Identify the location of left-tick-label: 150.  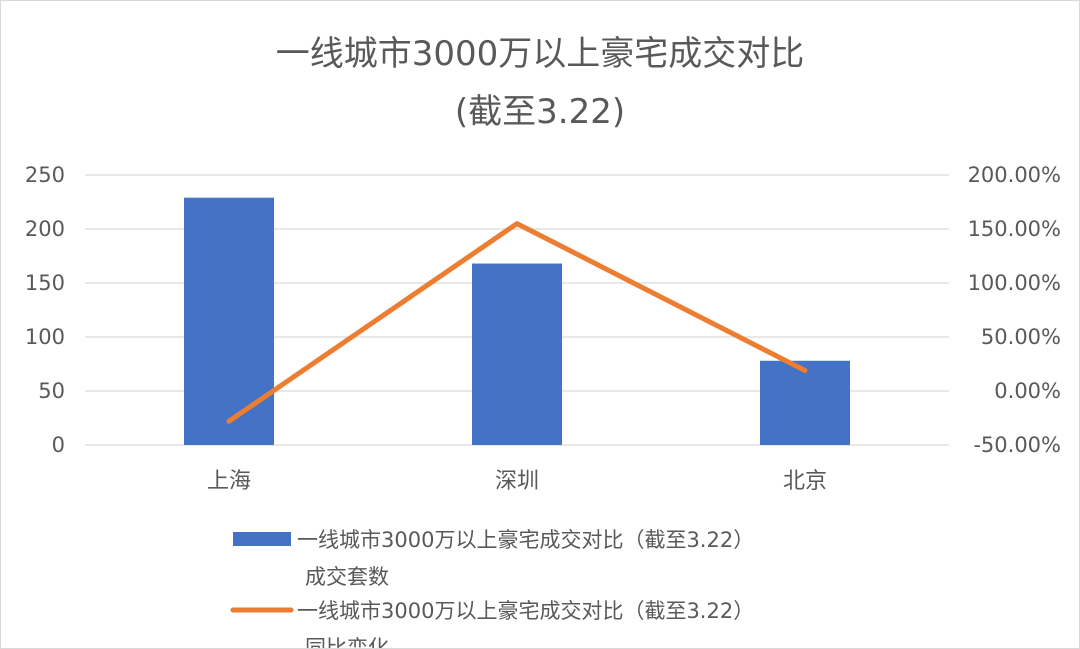
(45, 283).